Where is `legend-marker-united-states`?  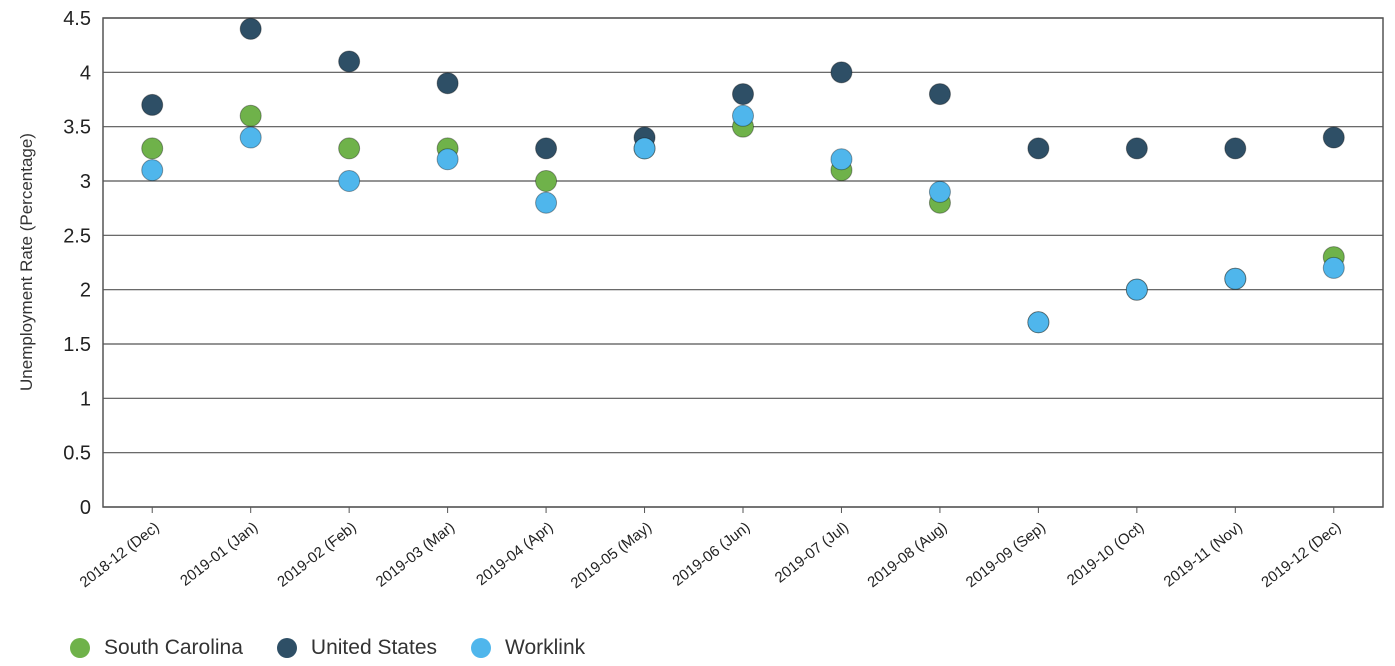
legend-marker-united-states is located at coordinates (286, 648).